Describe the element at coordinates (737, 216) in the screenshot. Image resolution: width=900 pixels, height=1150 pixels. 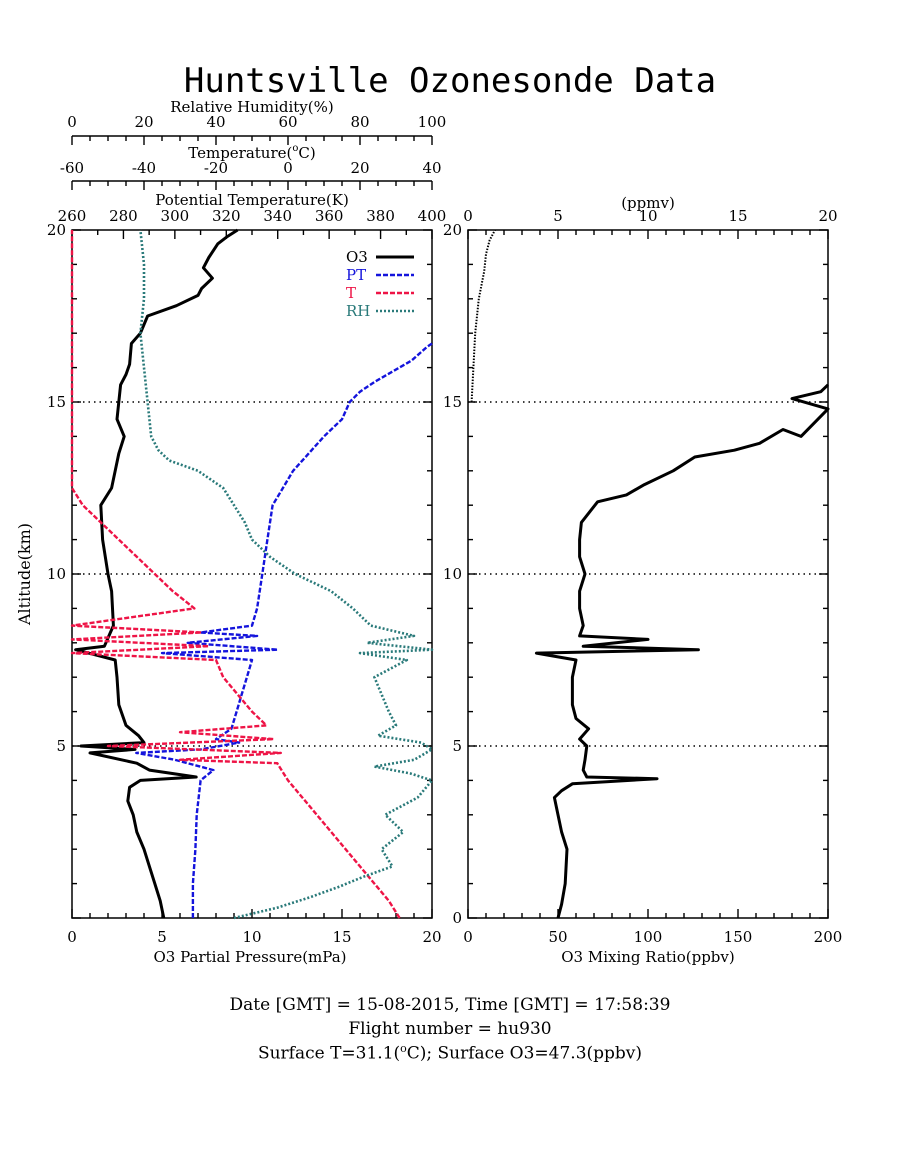
I see `ppmv-tick-label: 15` at that location.